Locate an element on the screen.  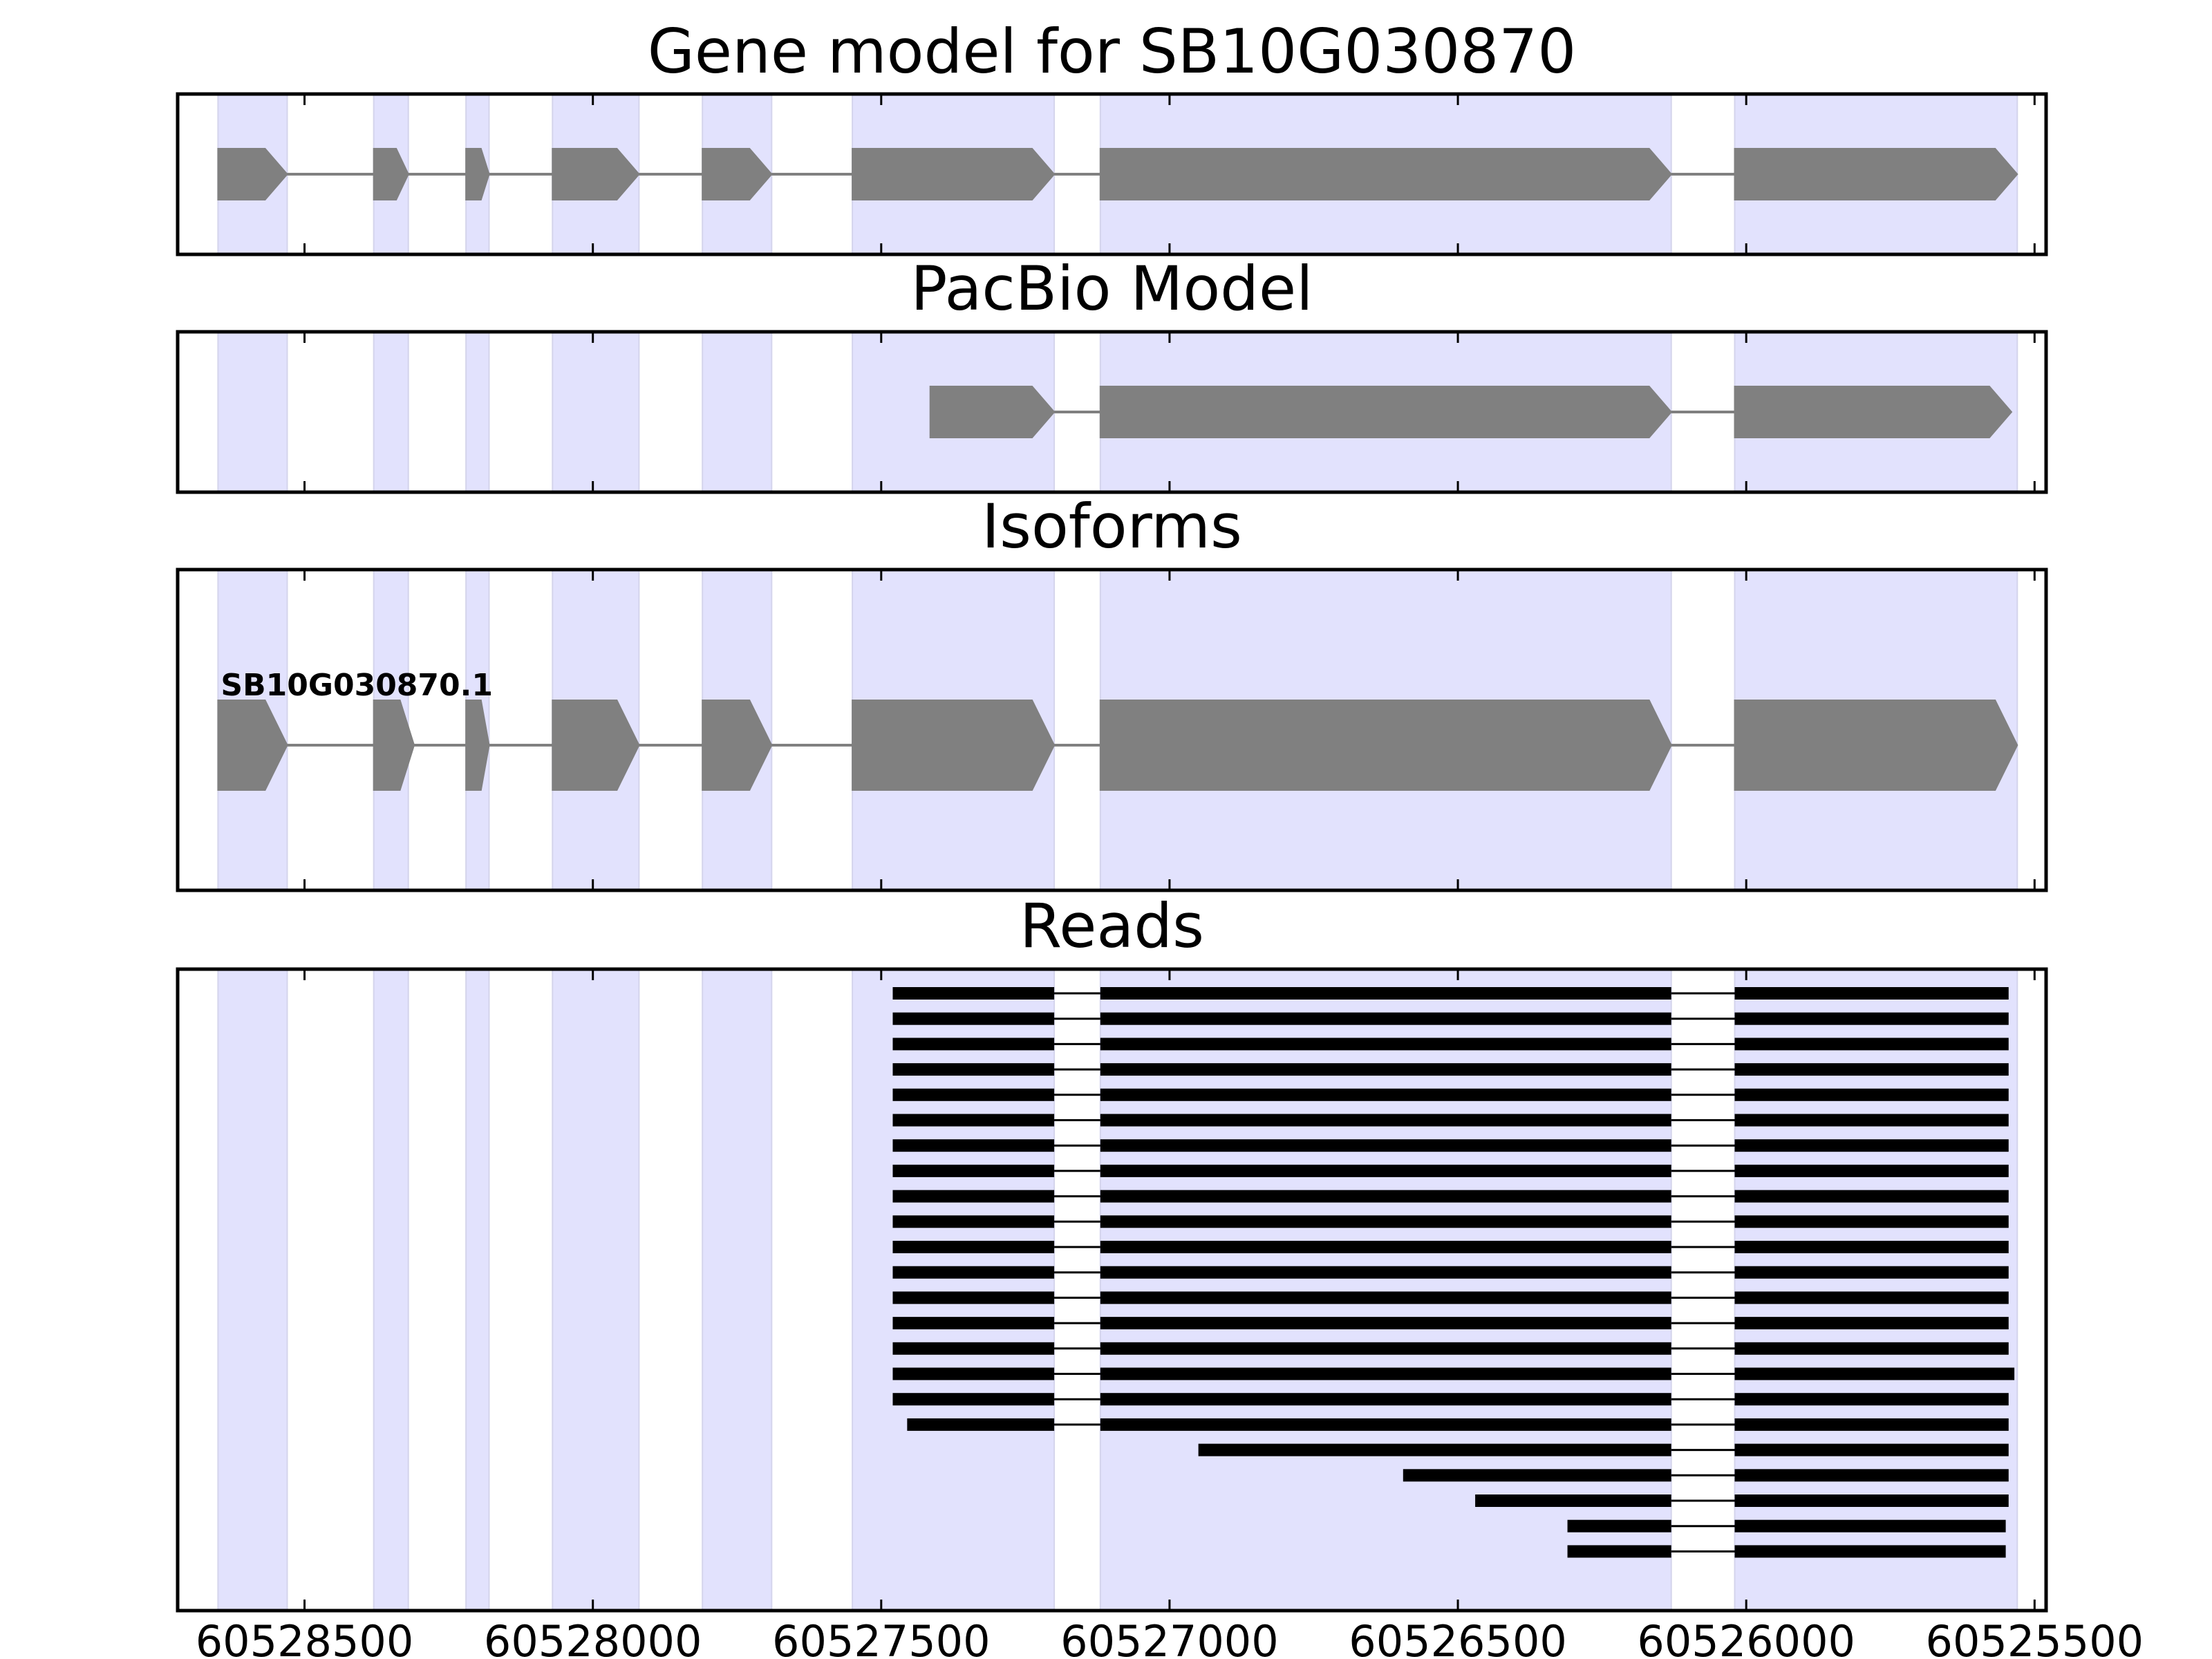
panel-title: PacBio Model is located at coordinates (1111, 289).